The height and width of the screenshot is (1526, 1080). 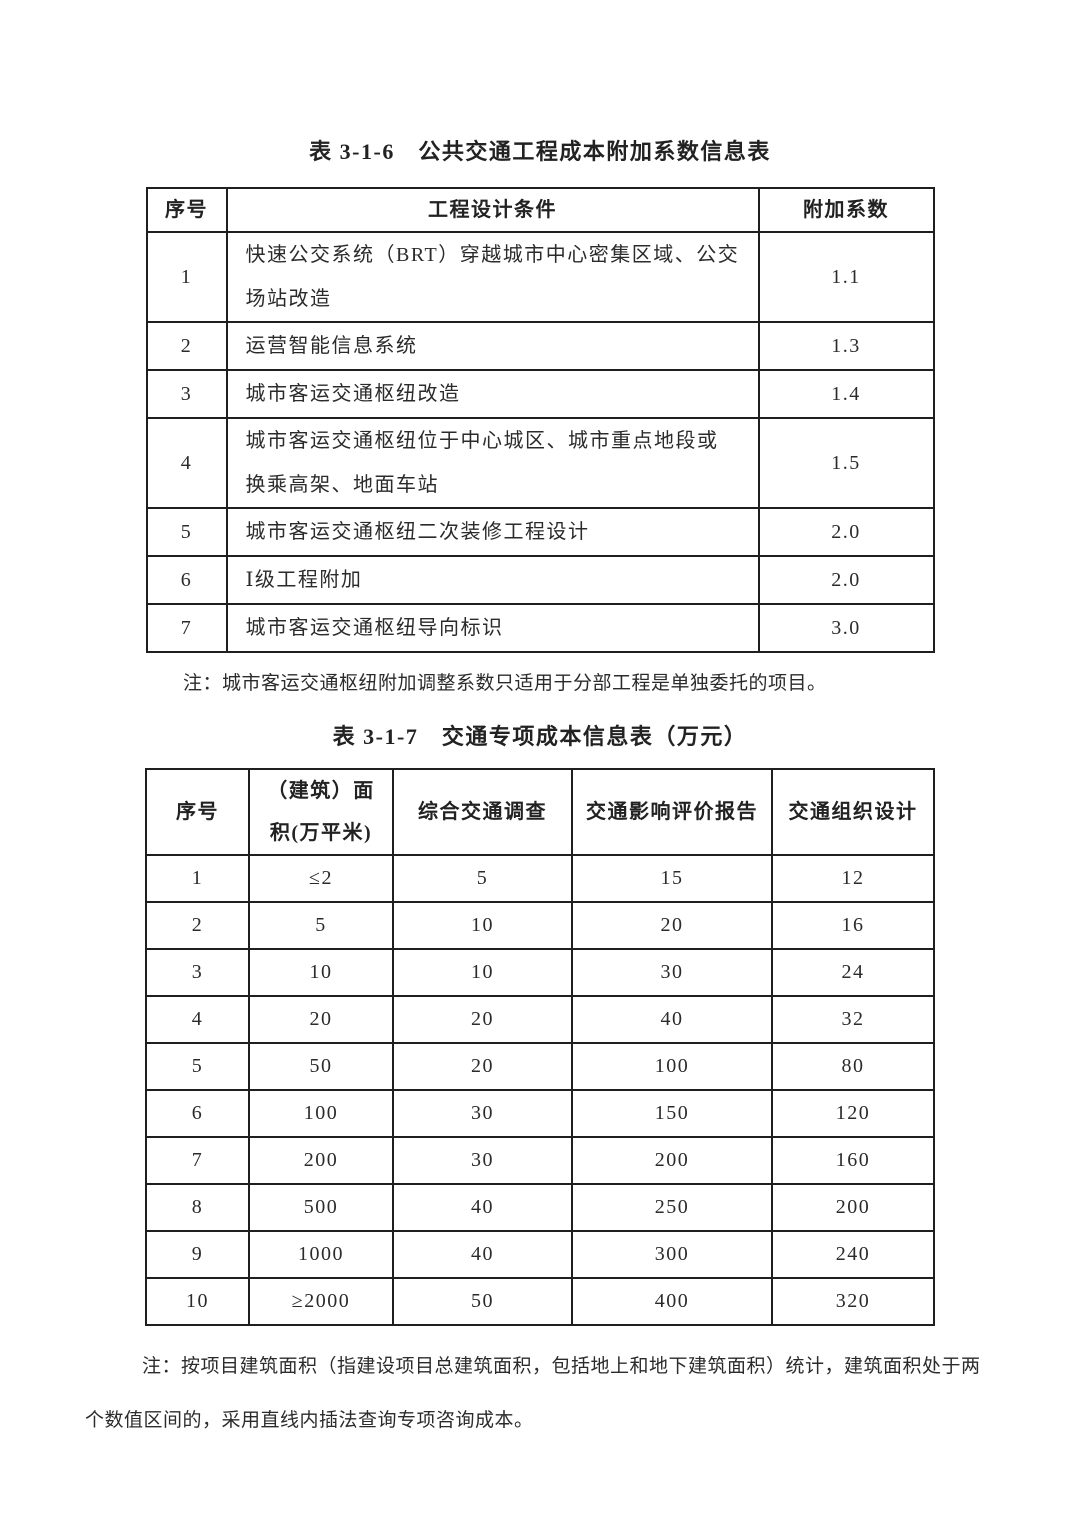 What do you see at coordinates (505, 683) in the screenshot?
I see `table1-note: 注：城市客运交通枢纽附加调整系数只适用于分部工程是单独委托的项目。` at bounding box center [505, 683].